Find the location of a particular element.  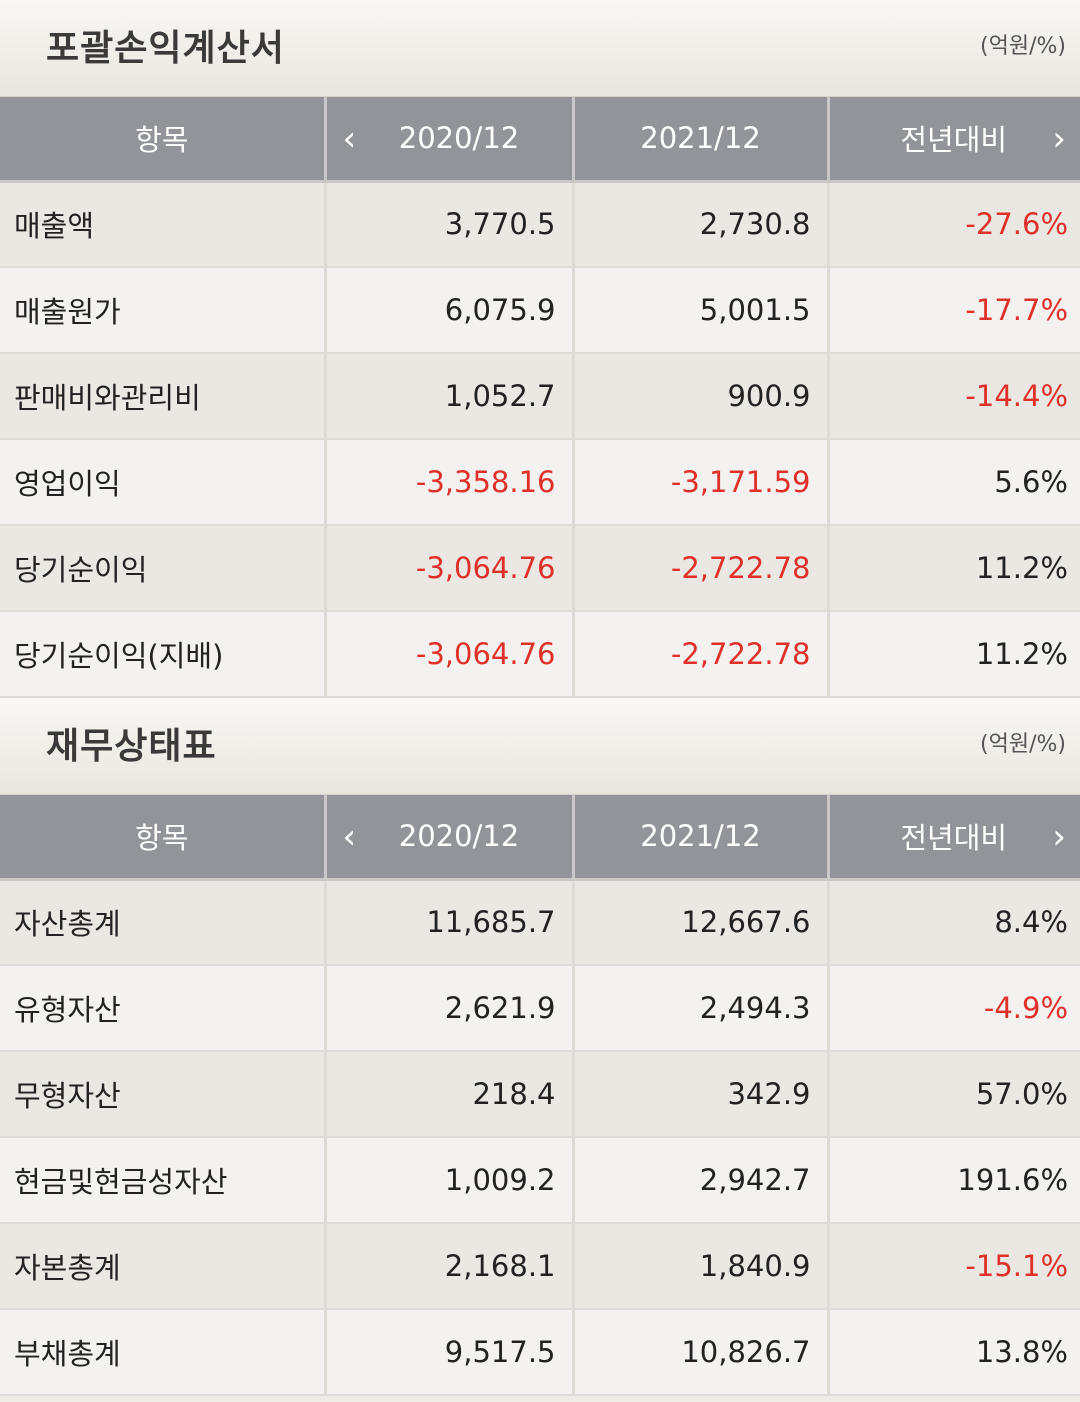

value-2020: -3,358.16 is located at coordinates (450, 482).